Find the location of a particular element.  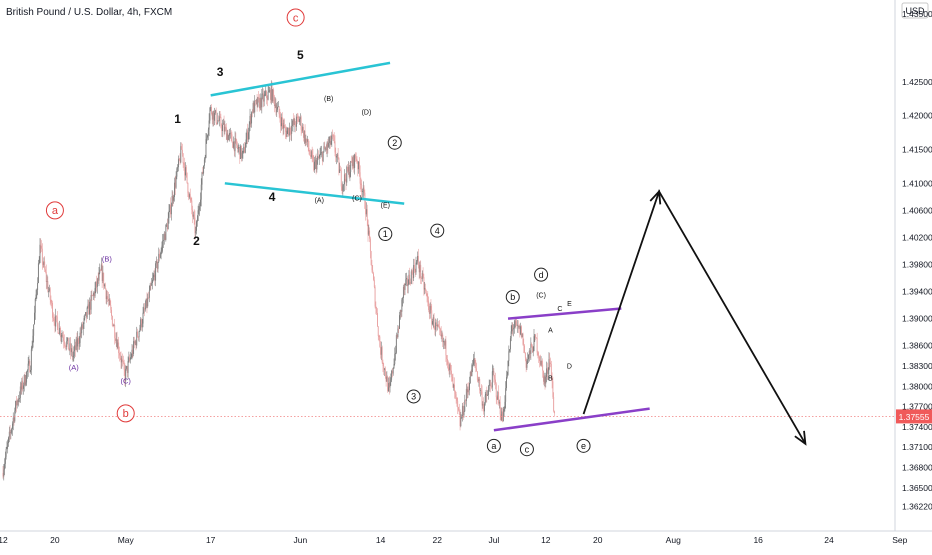

price-tick-label: 1.39400 is located at coordinates (917, 292).